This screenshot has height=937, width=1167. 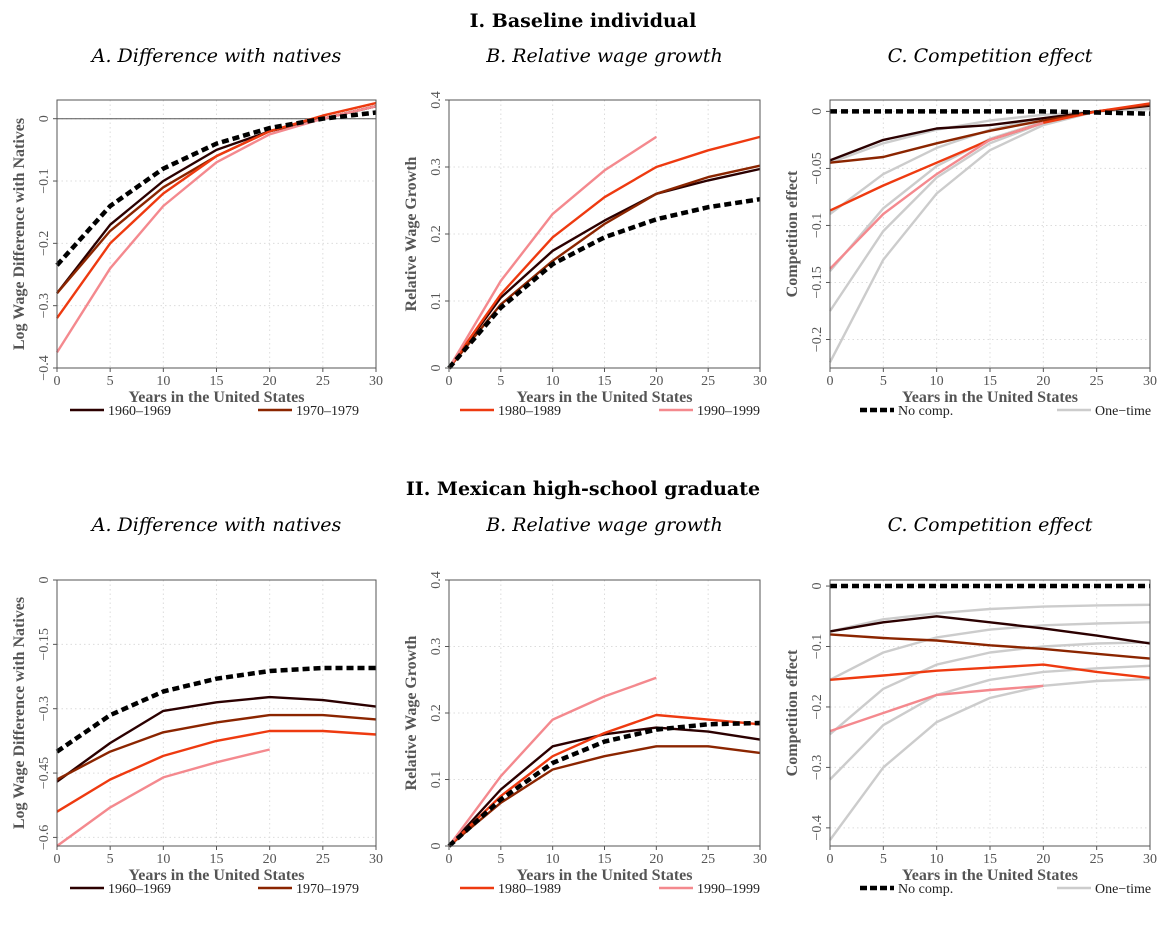 What do you see at coordinates (583, 21) in the screenshot?
I see `section-title: I. Baseline individual` at bounding box center [583, 21].